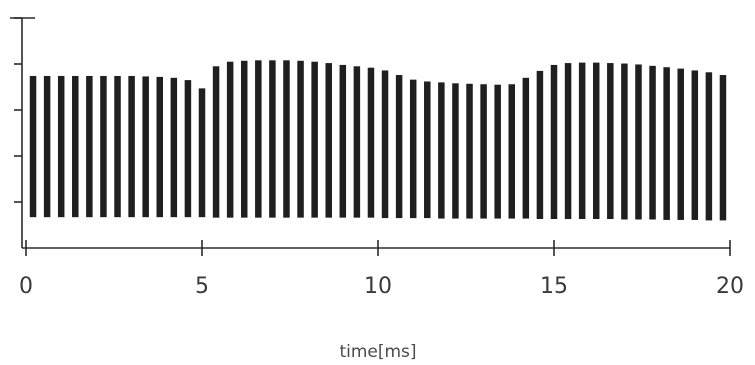  Describe the element at coordinates (730, 286) in the screenshot. I see `x-tick-label: 20` at that location.